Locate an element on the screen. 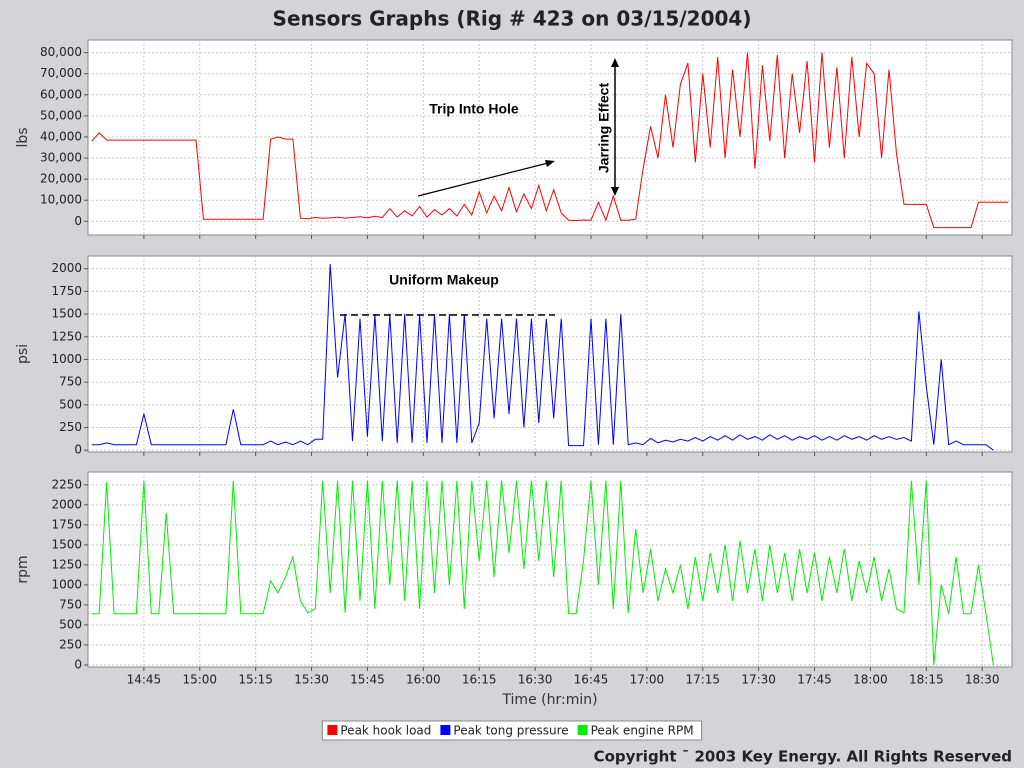 The width and height of the screenshot is (1024, 768). x-tick-label: 16:00 is located at coordinates (423, 680).